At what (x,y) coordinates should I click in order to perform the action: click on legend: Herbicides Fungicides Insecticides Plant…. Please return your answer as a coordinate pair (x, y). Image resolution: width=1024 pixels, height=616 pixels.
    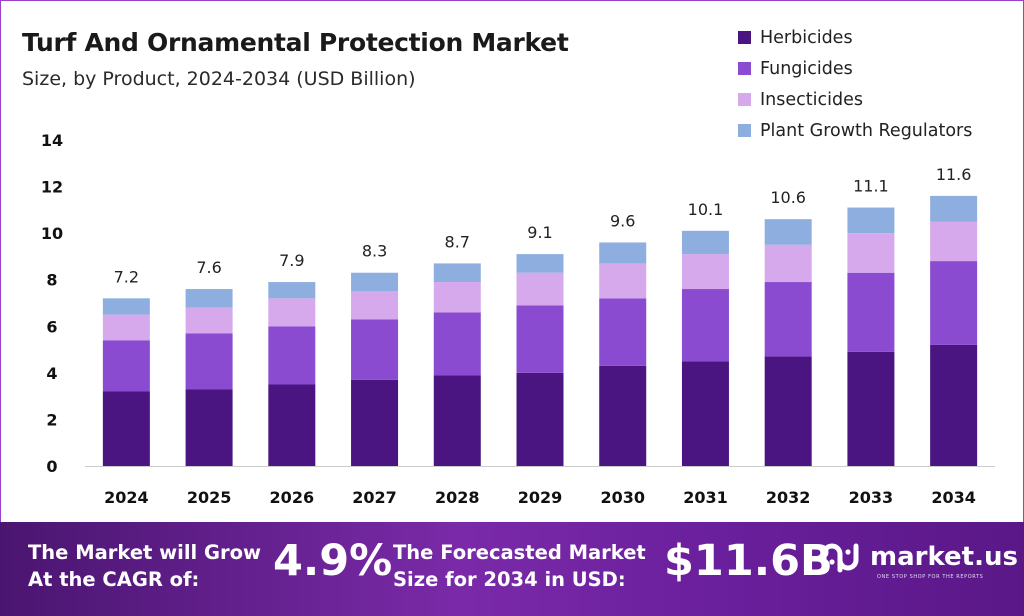
    Looking at the image, I should click on (855, 84).